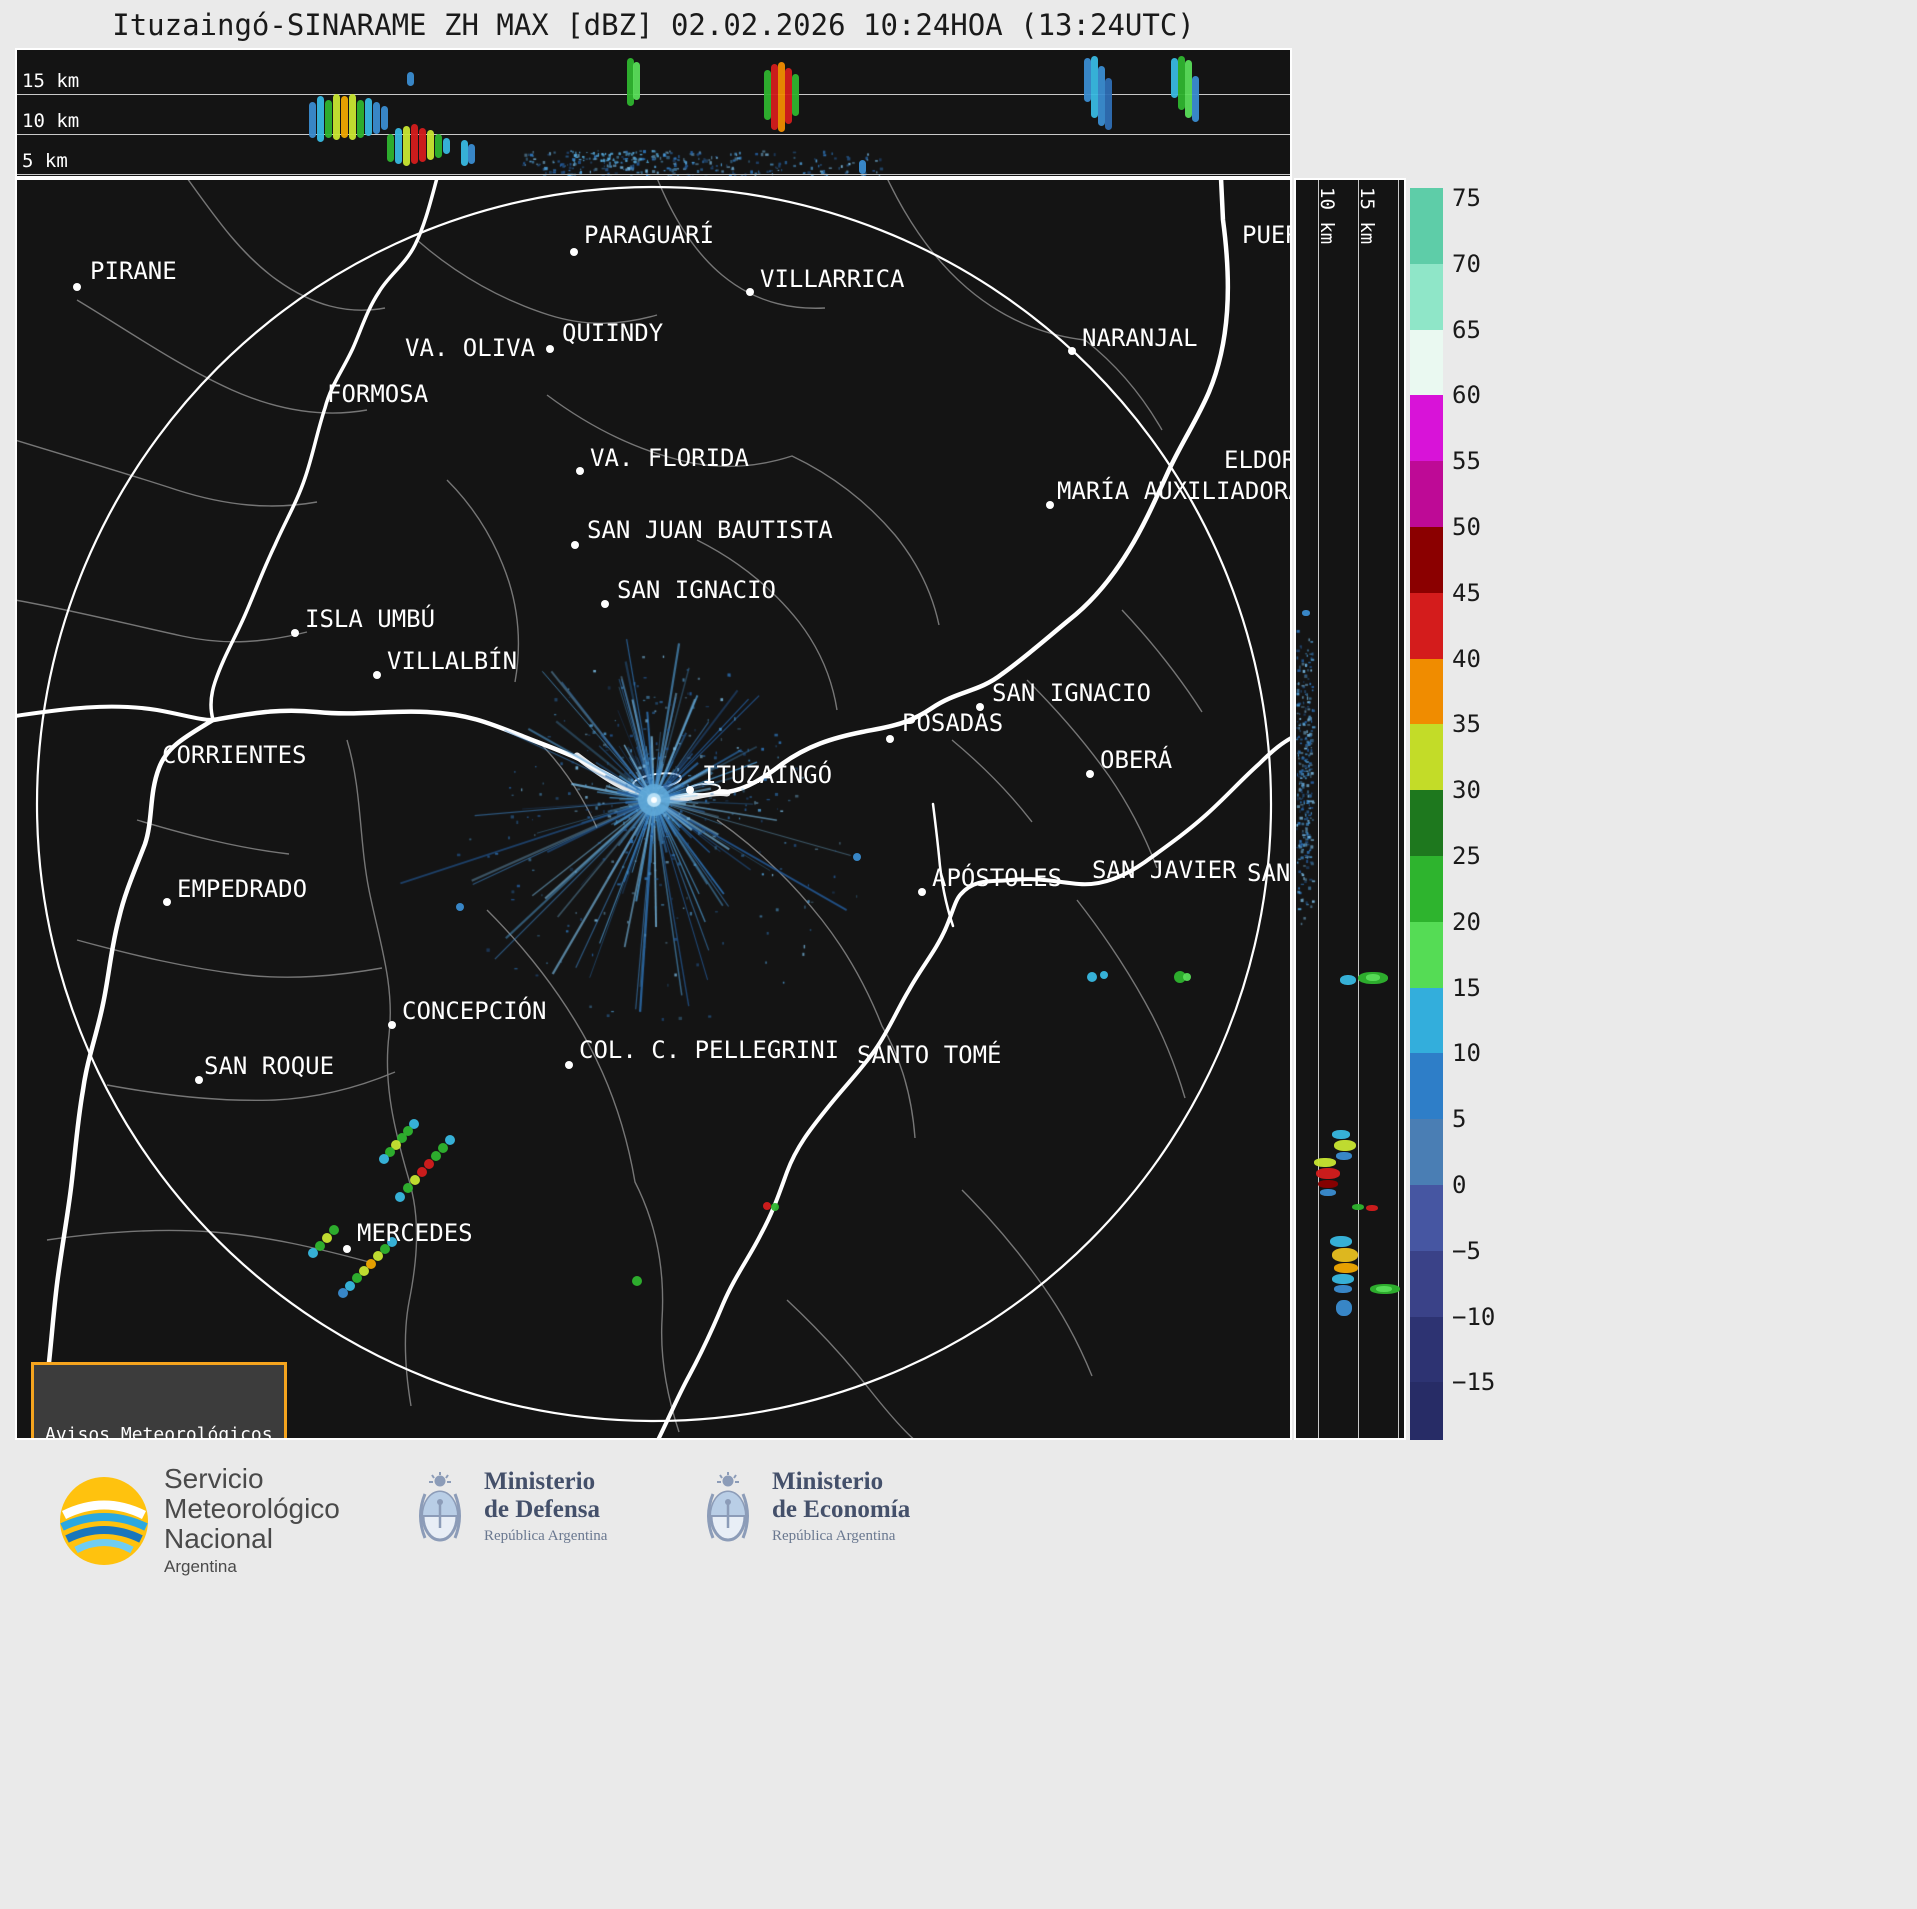 Image resolution: width=1917 pixels, height=1909 pixels. Describe the element at coordinates (1474, 1316) in the screenshot. I see `colorbar-tick-label: −10` at that location.